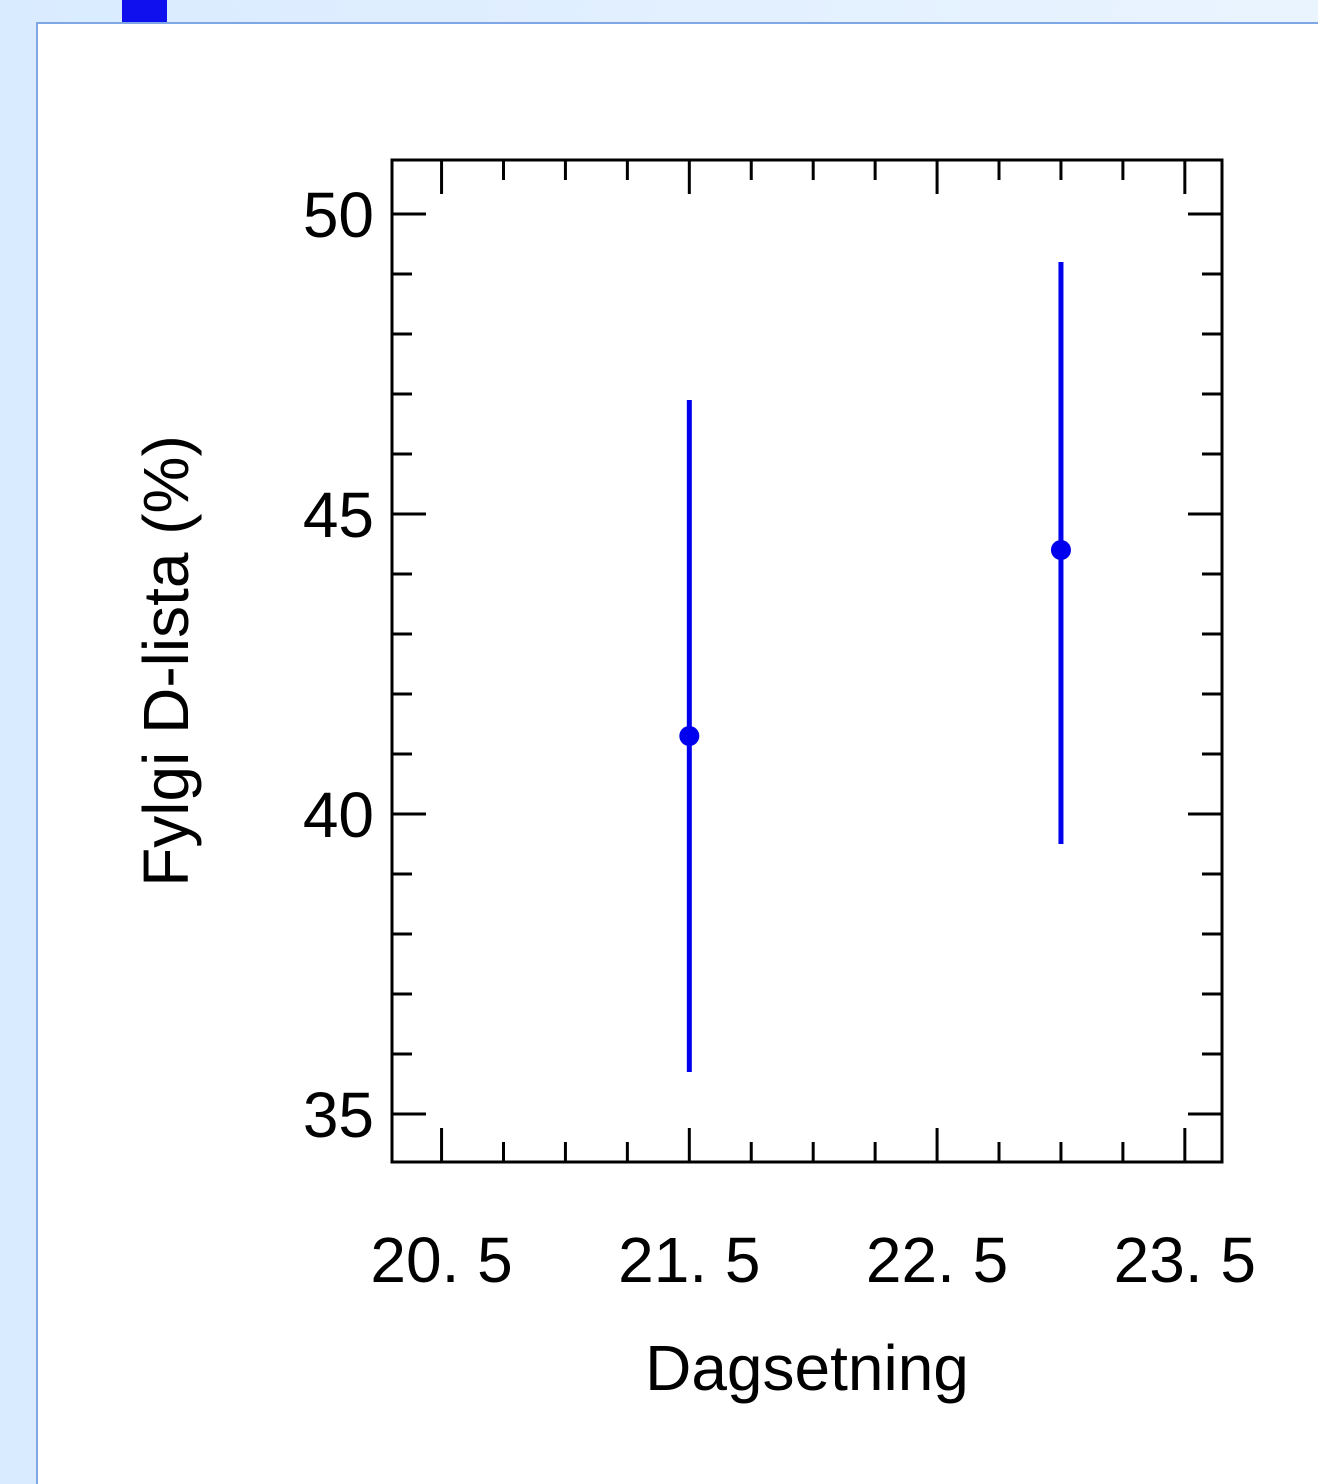 The height and width of the screenshot is (1484, 1318). What do you see at coordinates (807, 1368) in the screenshot?
I see `x-axis-title: Dagsetning` at bounding box center [807, 1368].